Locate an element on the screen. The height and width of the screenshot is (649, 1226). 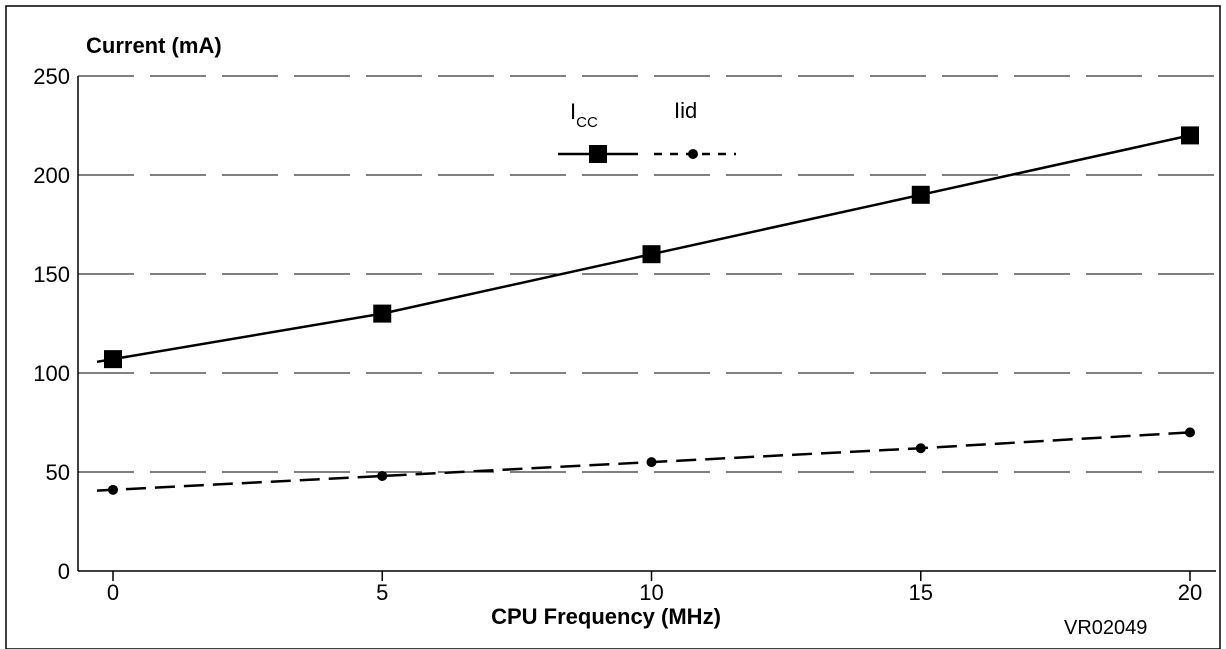
y-tick-label-50: 50 is located at coordinates (58, 472).